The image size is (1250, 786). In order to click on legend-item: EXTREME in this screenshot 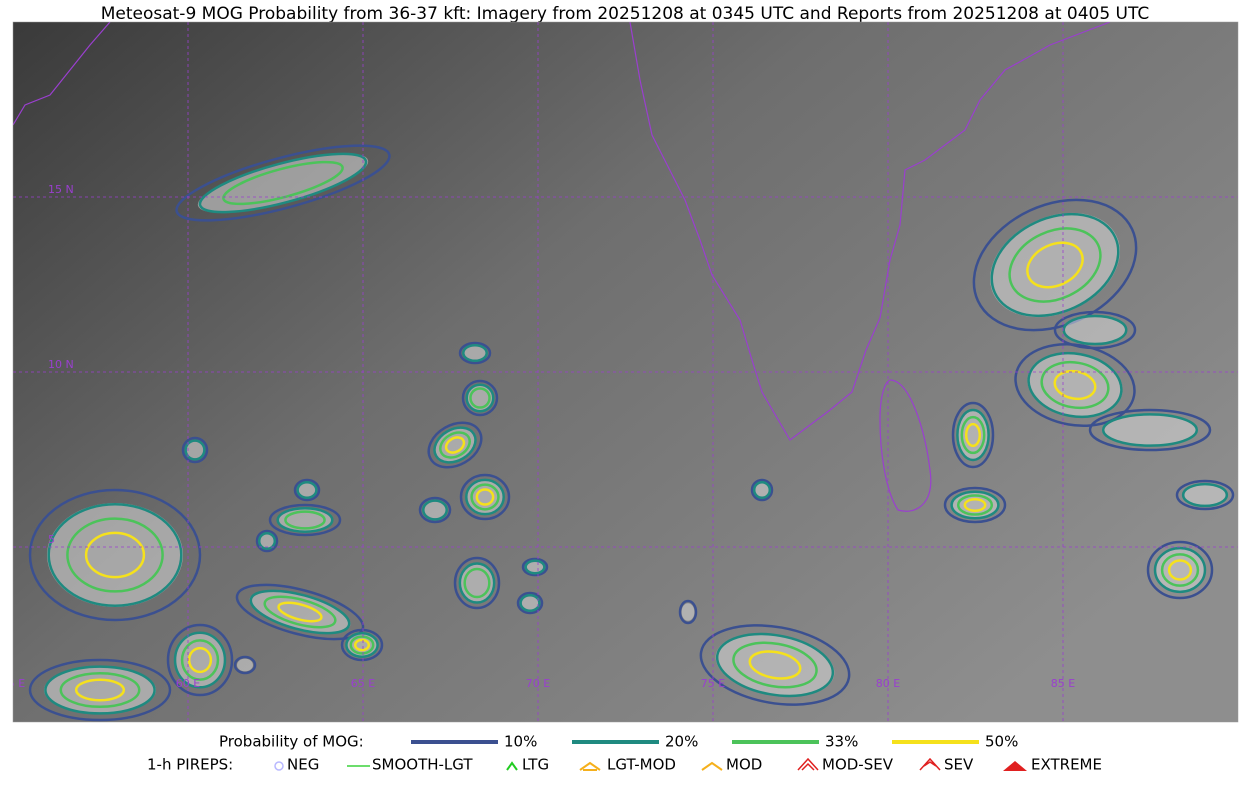, I will do `click(1066, 765)`.